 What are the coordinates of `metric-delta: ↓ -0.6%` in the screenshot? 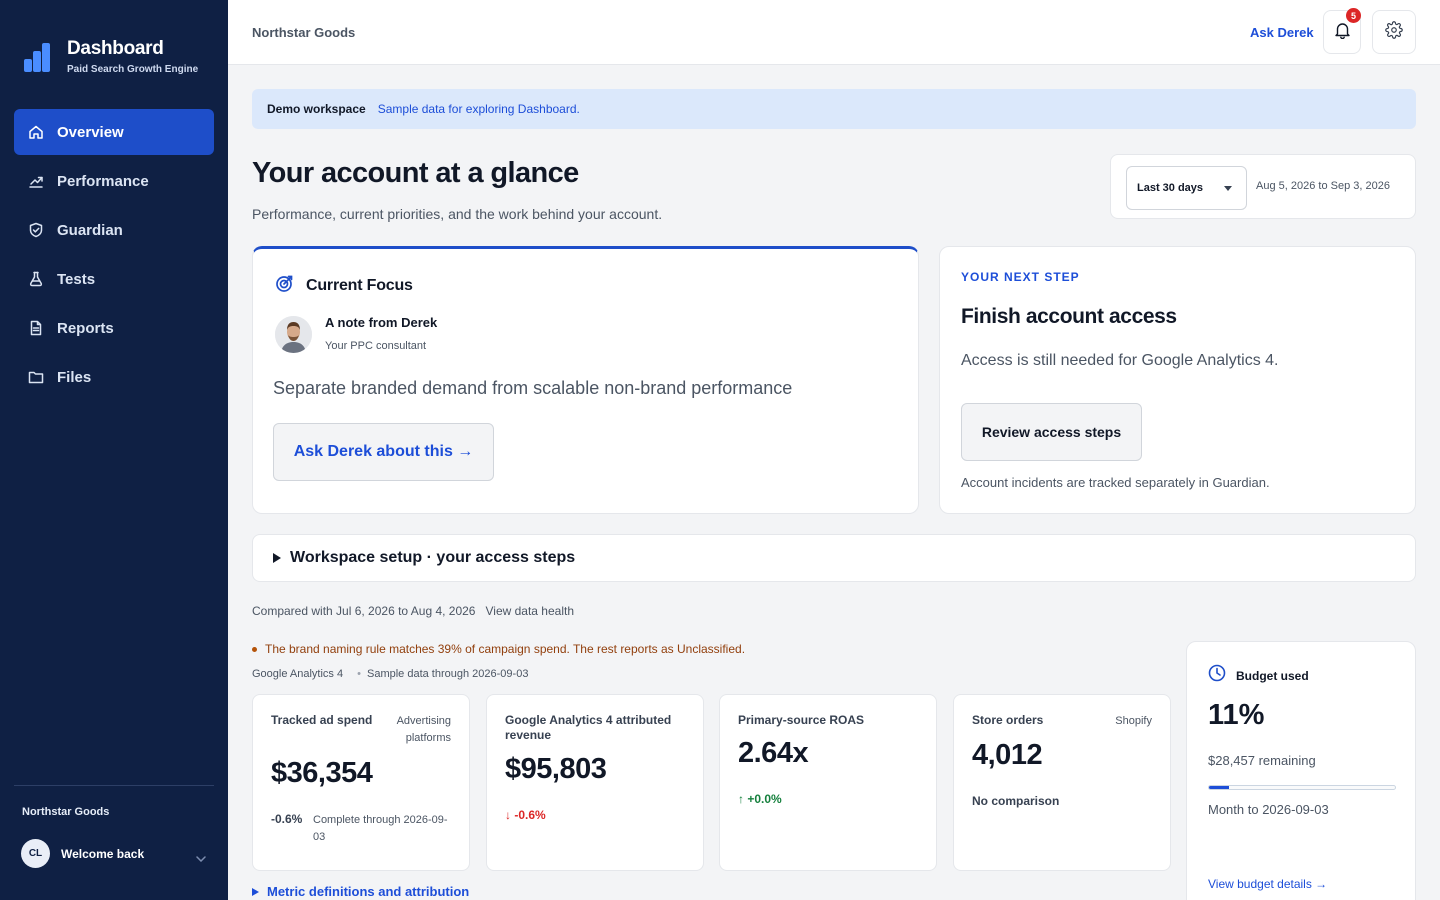 It's located at (525, 815).